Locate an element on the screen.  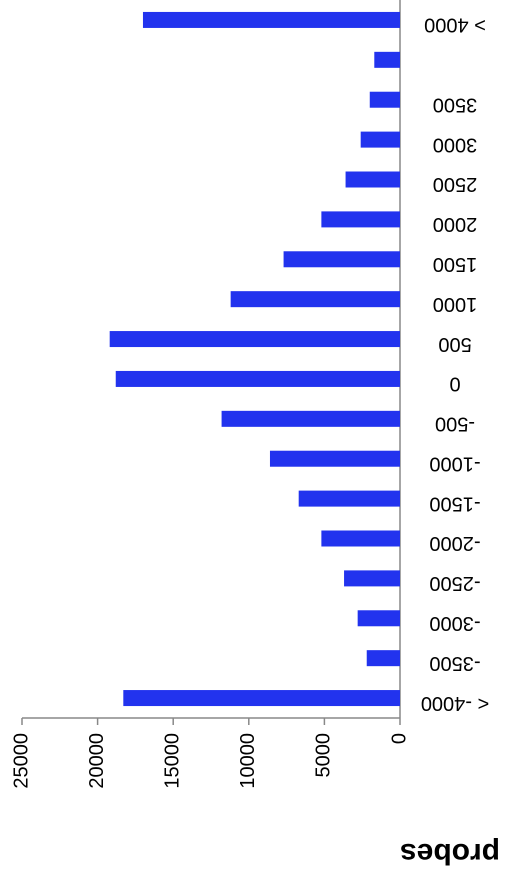
category-label: -2000 is located at coordinates (454, 543).